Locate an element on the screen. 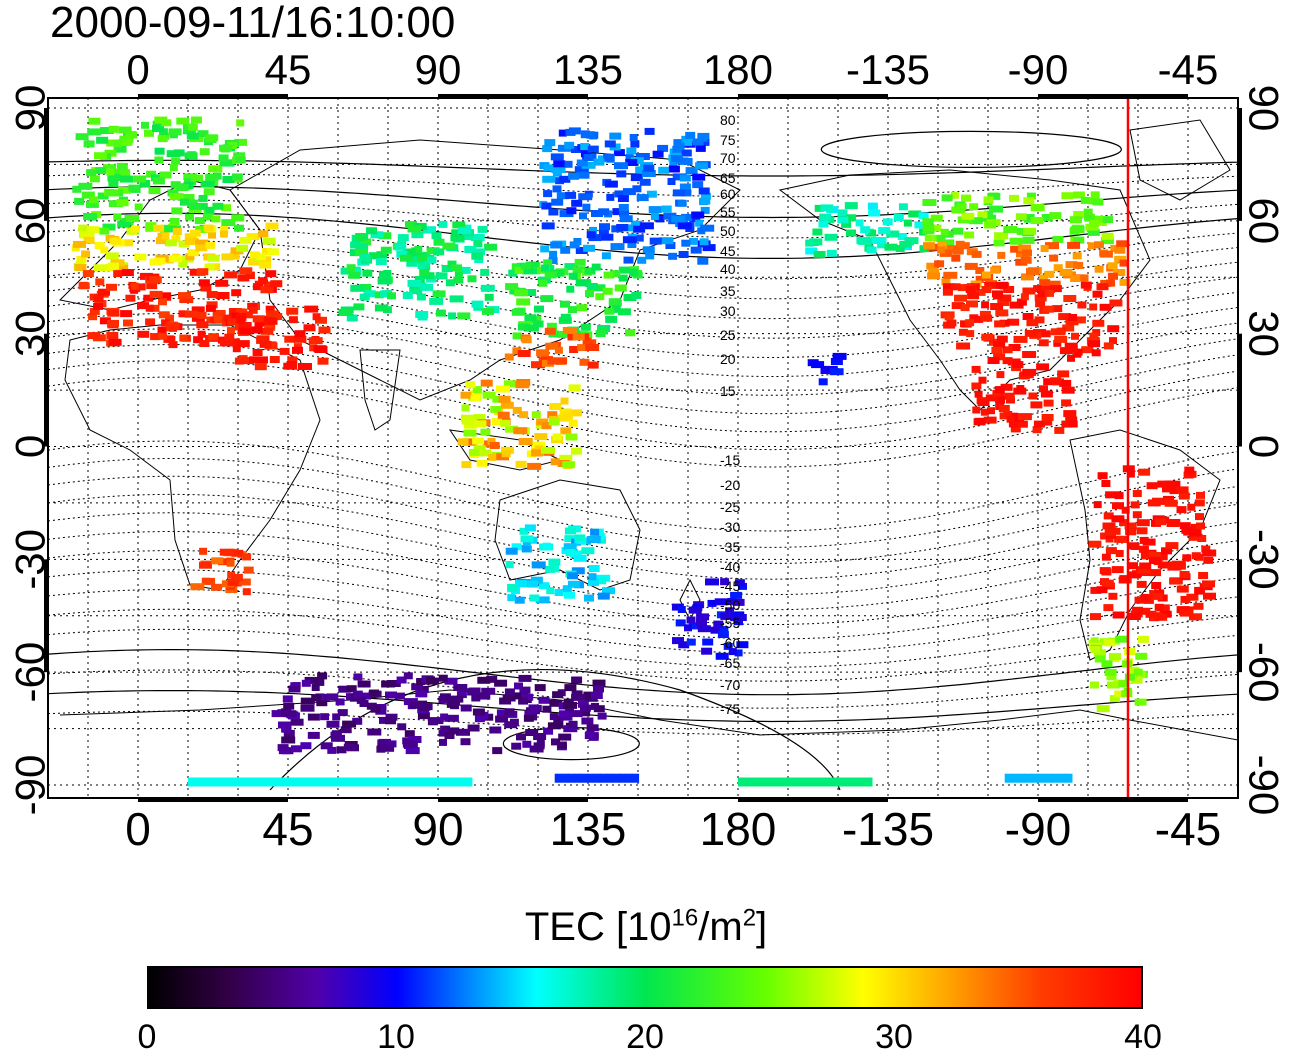 Image resolution: width=1292 pixels, height=1057 pixels. contour-label: 80 is located at coordinates (728, 120).